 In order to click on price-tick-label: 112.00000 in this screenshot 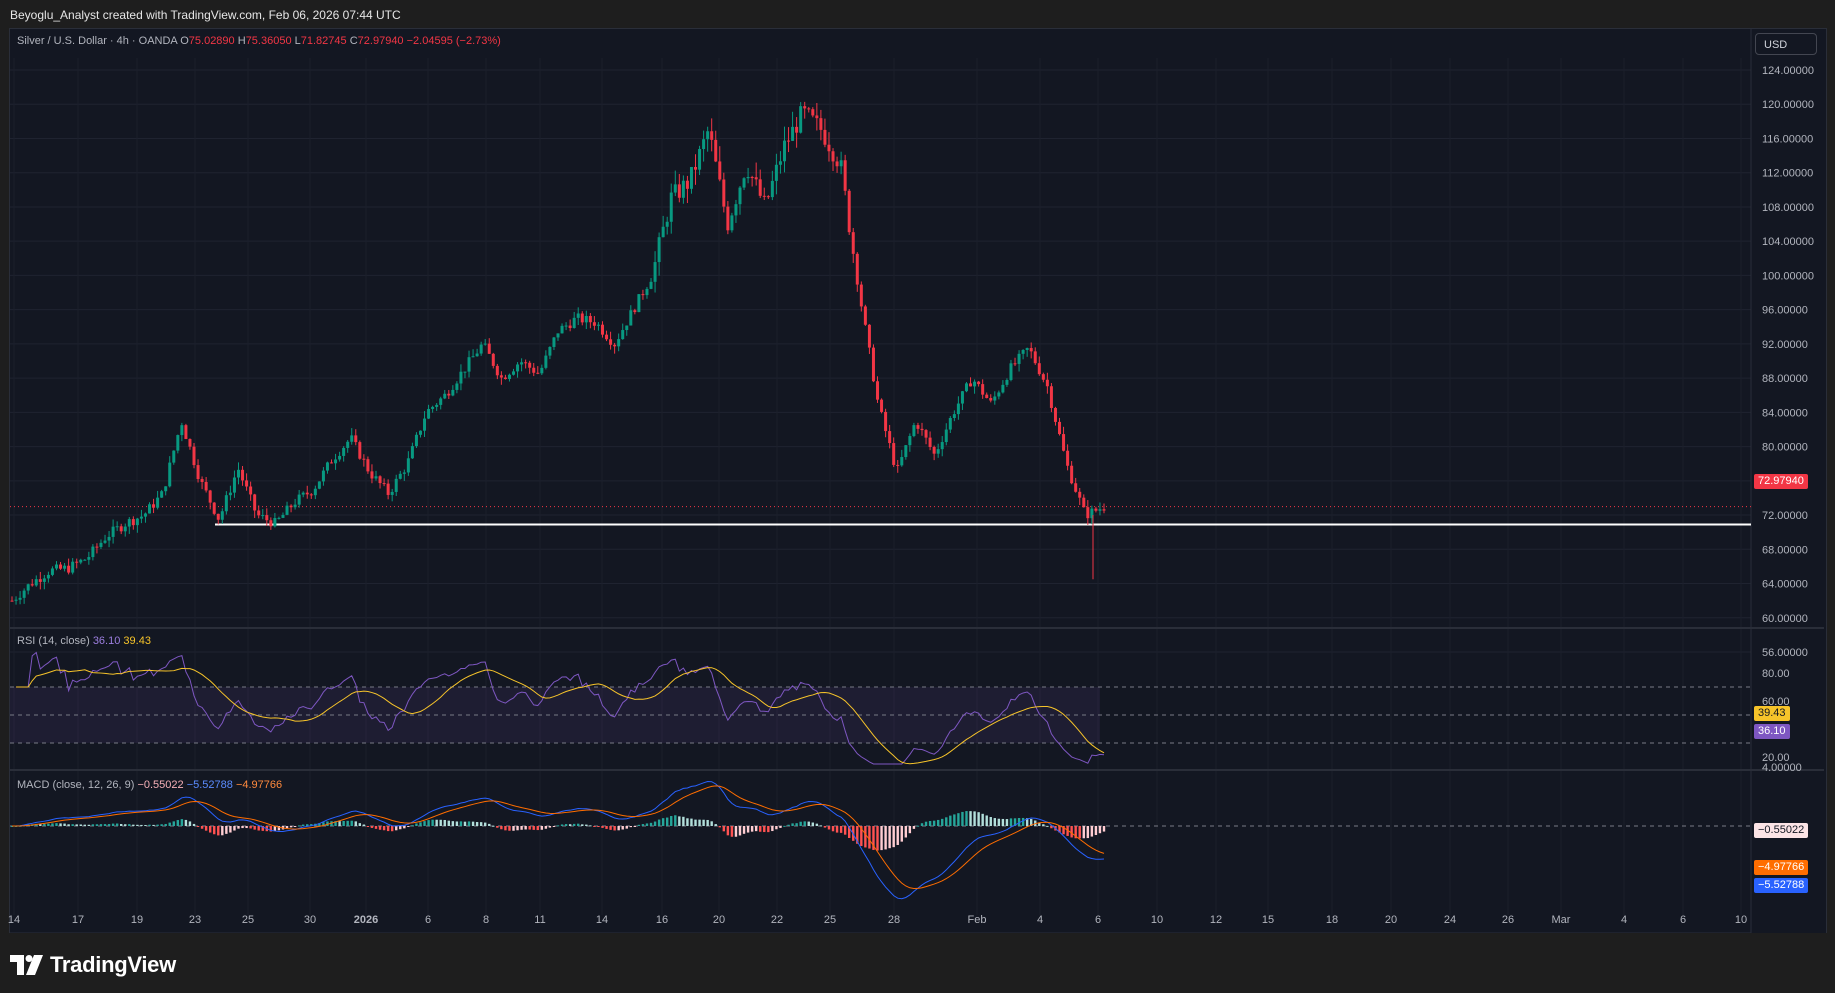, I will do `click(1787, 174)`.